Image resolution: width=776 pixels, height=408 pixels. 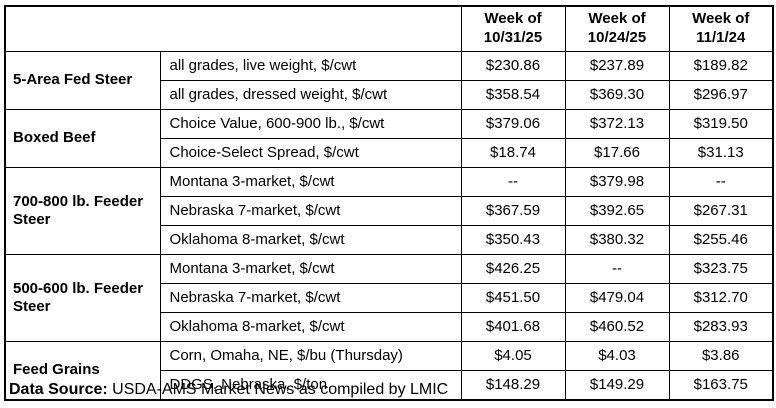 What do you see at coordinates (721, 65) in the screenshot?
I see `value-cell: $189.82` at bounding box center [721, 65].